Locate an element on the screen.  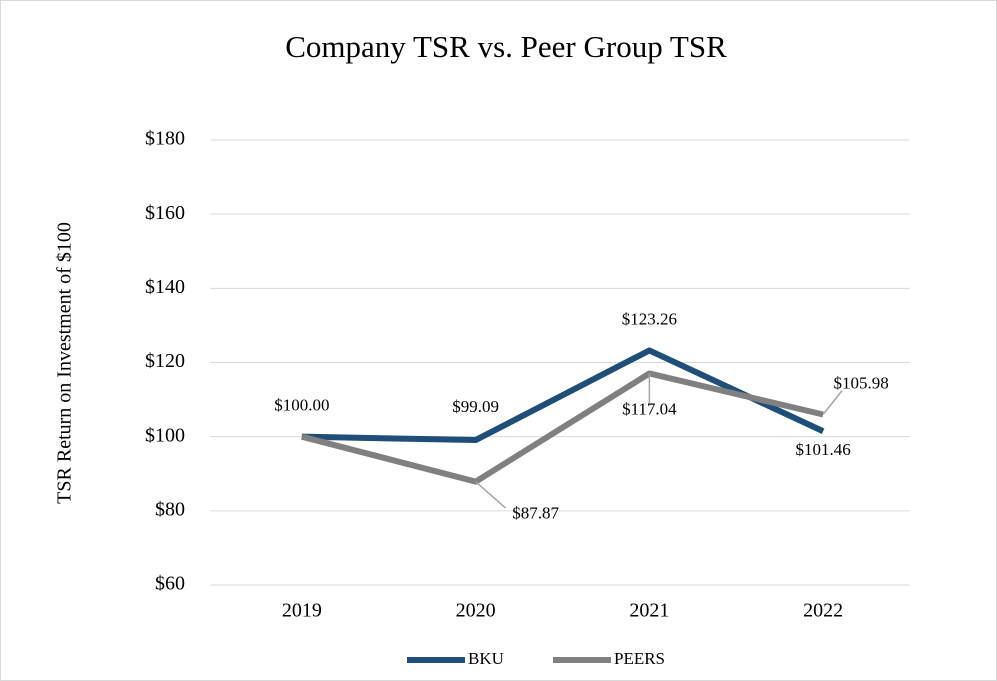
data-label: $101.46 is located at coordinates (823, 449).